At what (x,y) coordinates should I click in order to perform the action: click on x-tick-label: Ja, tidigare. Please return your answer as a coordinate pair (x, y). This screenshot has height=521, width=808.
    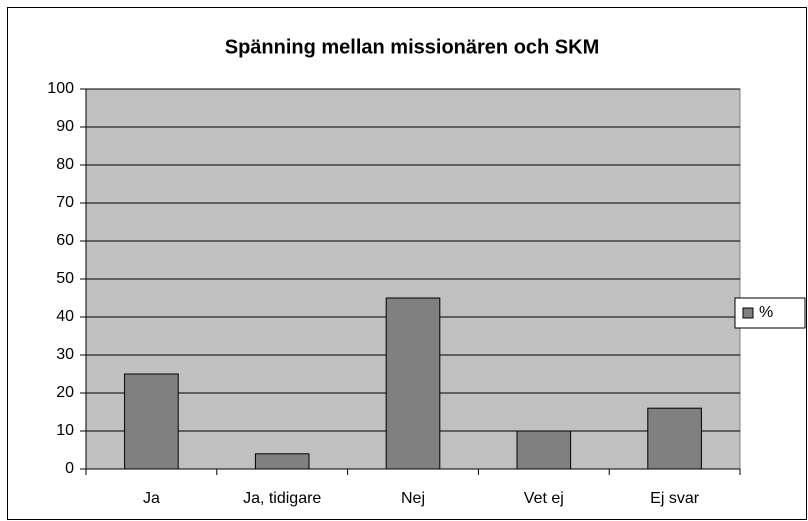
    Looking at the image, I should click on (282, 498).